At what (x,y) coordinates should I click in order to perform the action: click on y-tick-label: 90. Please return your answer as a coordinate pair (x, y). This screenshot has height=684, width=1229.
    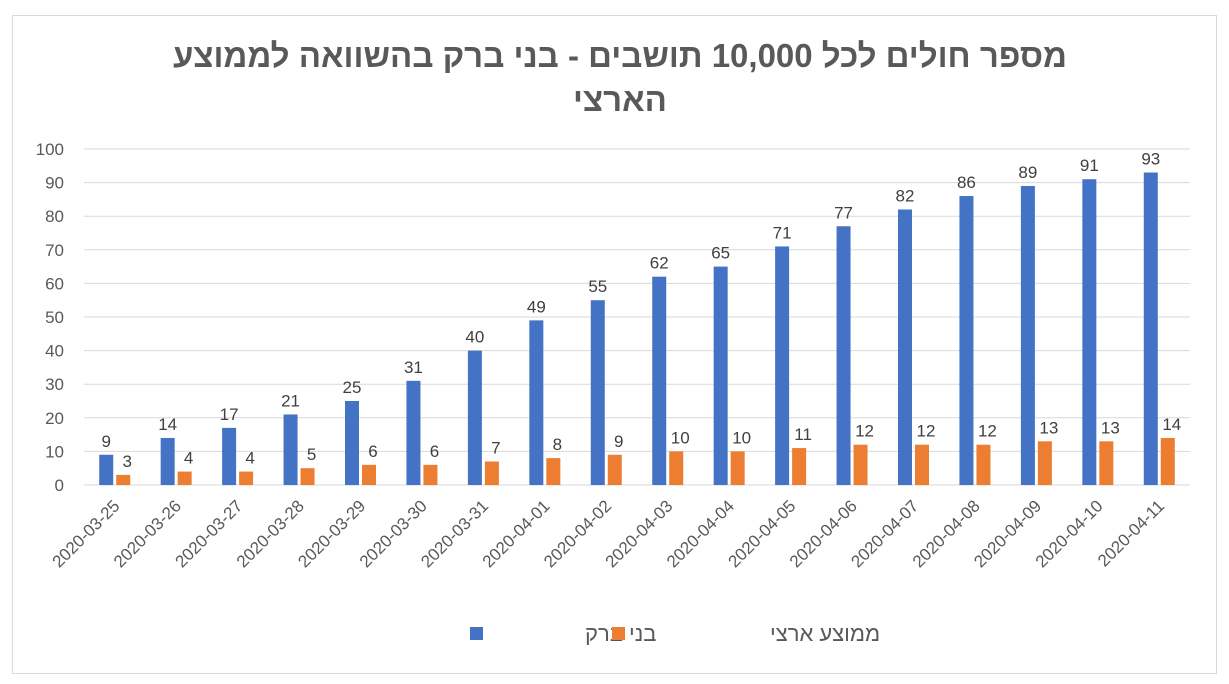
    Looking at the image, I should click on (54, 183).